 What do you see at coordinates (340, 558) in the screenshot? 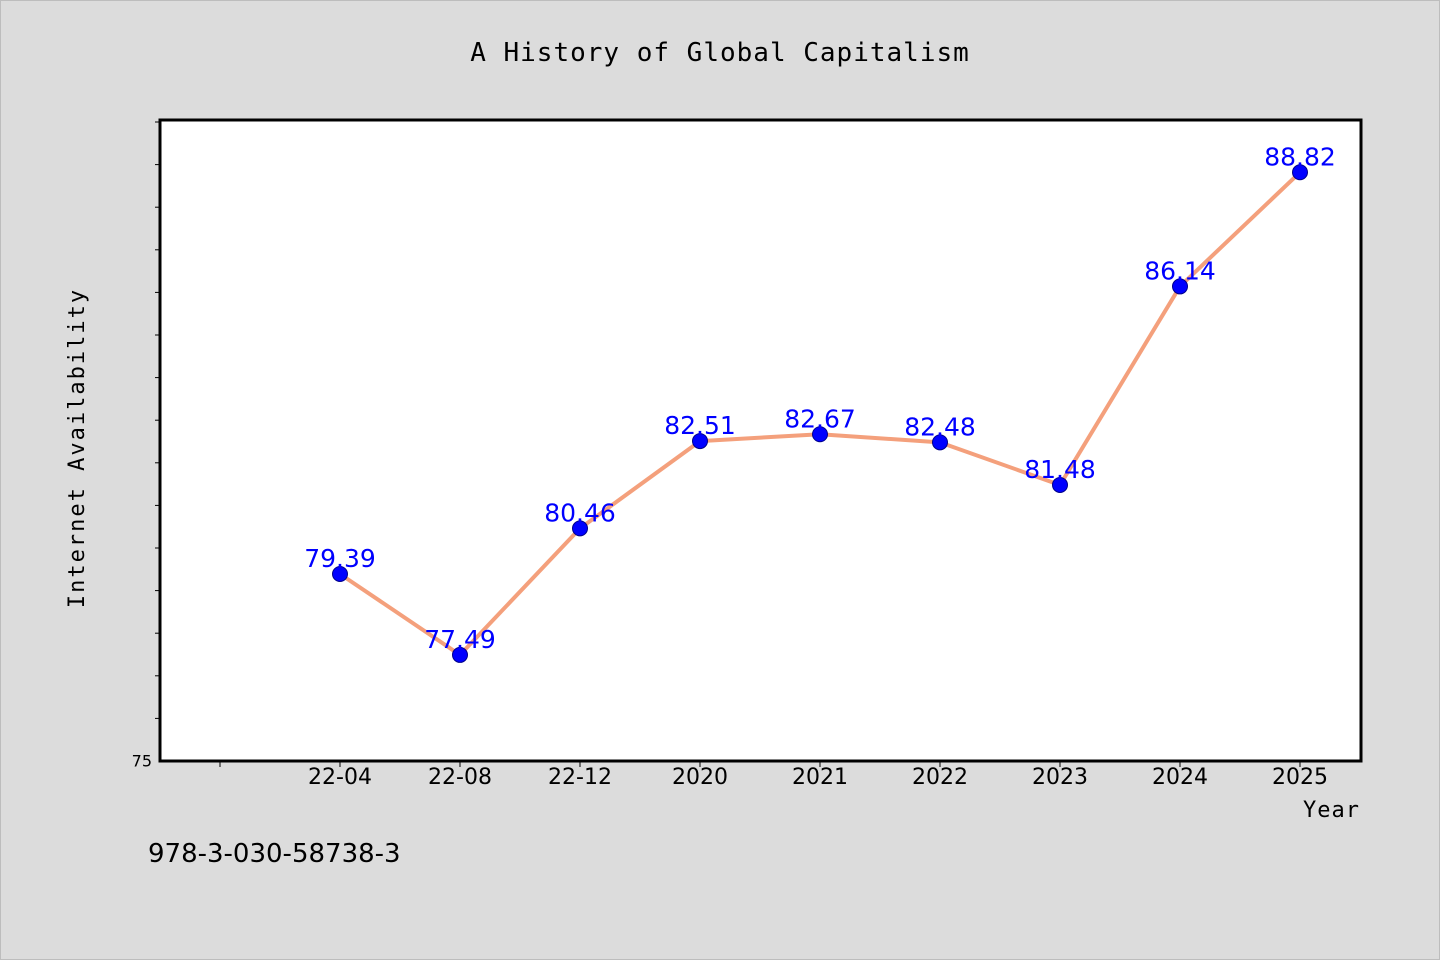
I see `data-label: 79.39` at bounding box center [340, 558].